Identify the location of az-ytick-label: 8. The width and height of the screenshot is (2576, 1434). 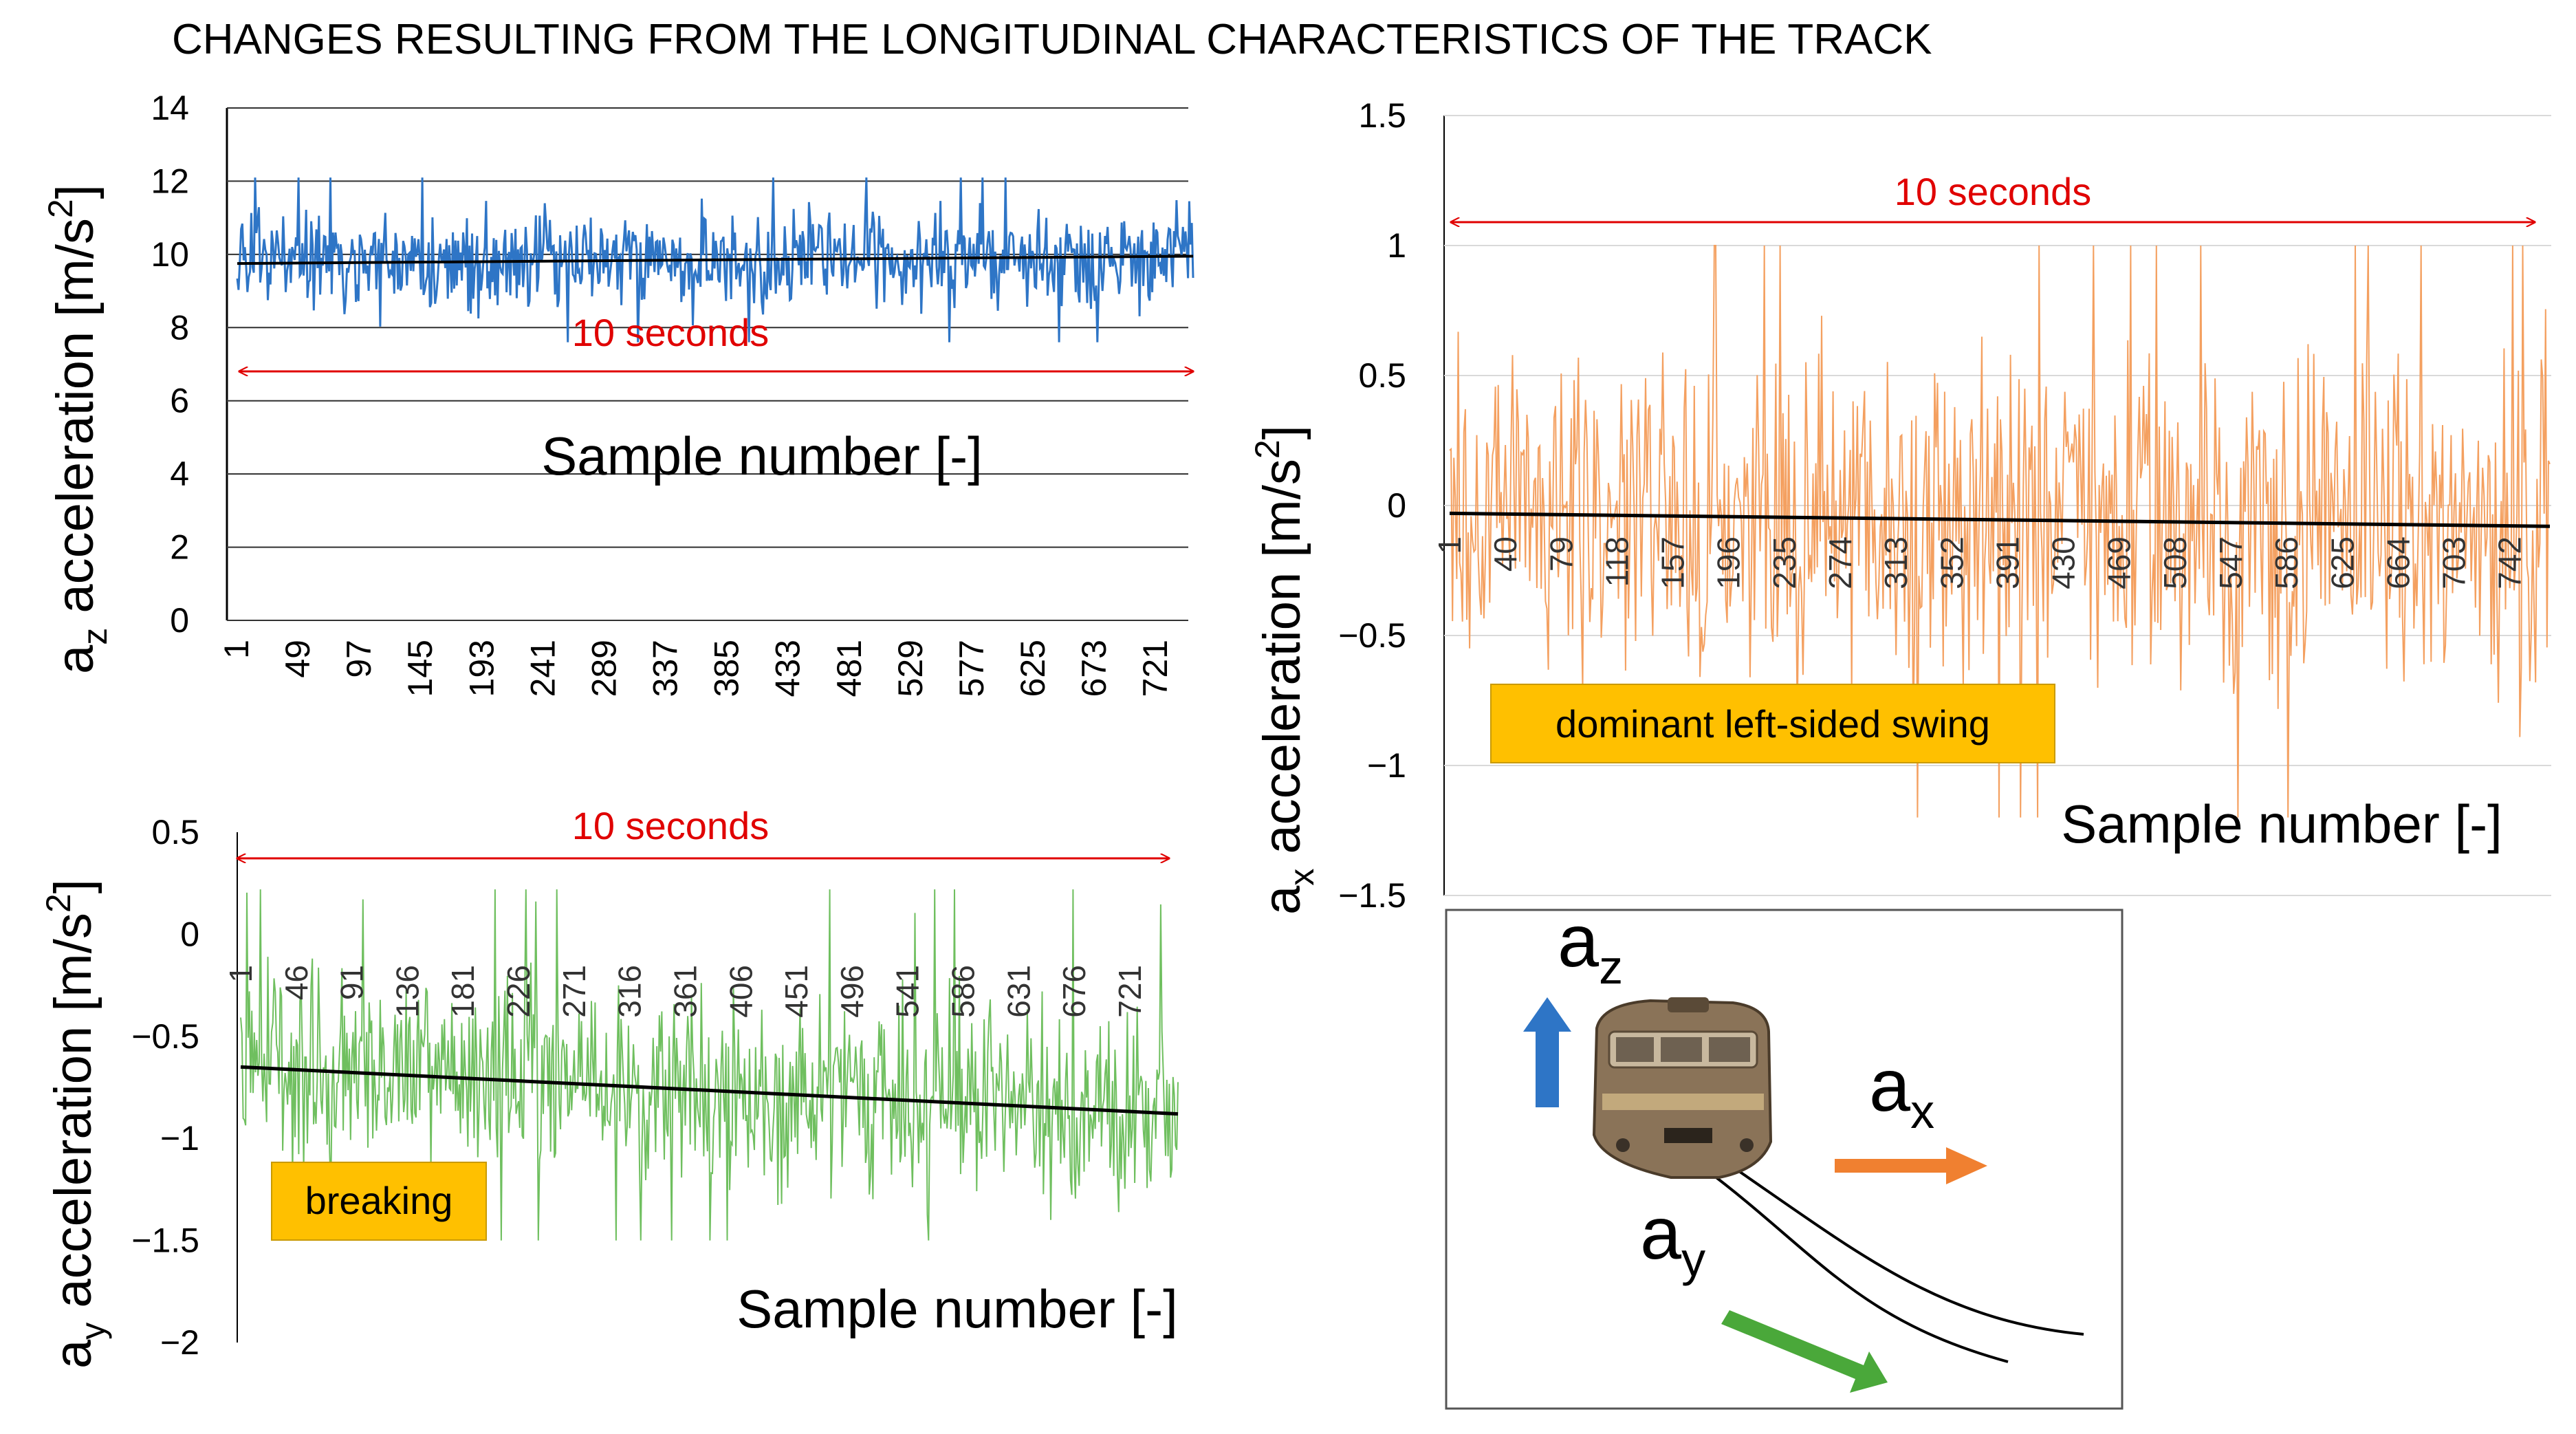
(179, 327).